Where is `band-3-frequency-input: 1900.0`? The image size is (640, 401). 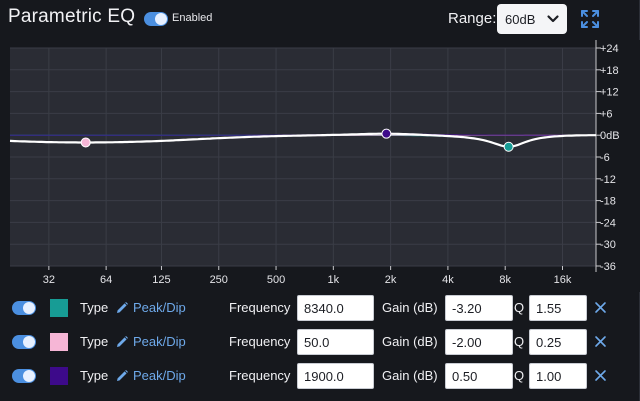
band-3-frequency-input: 1900.0 is located at coordinates (335, 376).